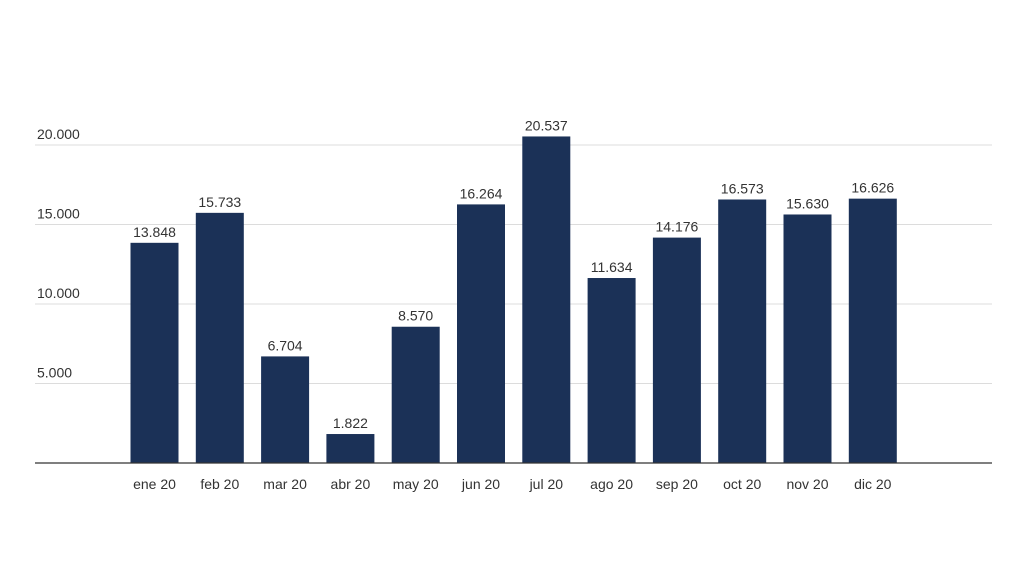  What do you see at coordinates (285, 345) in the screenshot?
I see `bar-value-label: 6.704` at bounding box center [285, 345].